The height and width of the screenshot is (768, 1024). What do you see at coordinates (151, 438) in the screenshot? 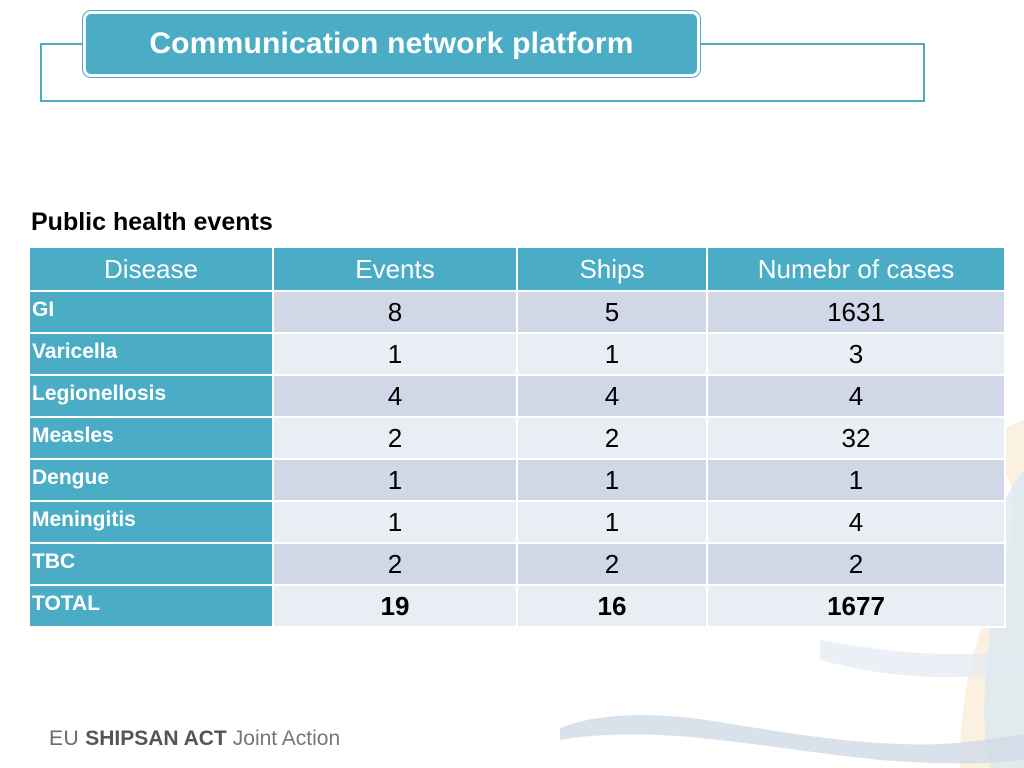
I see `disease-cell: Measles` at bounding box center [151, 438].